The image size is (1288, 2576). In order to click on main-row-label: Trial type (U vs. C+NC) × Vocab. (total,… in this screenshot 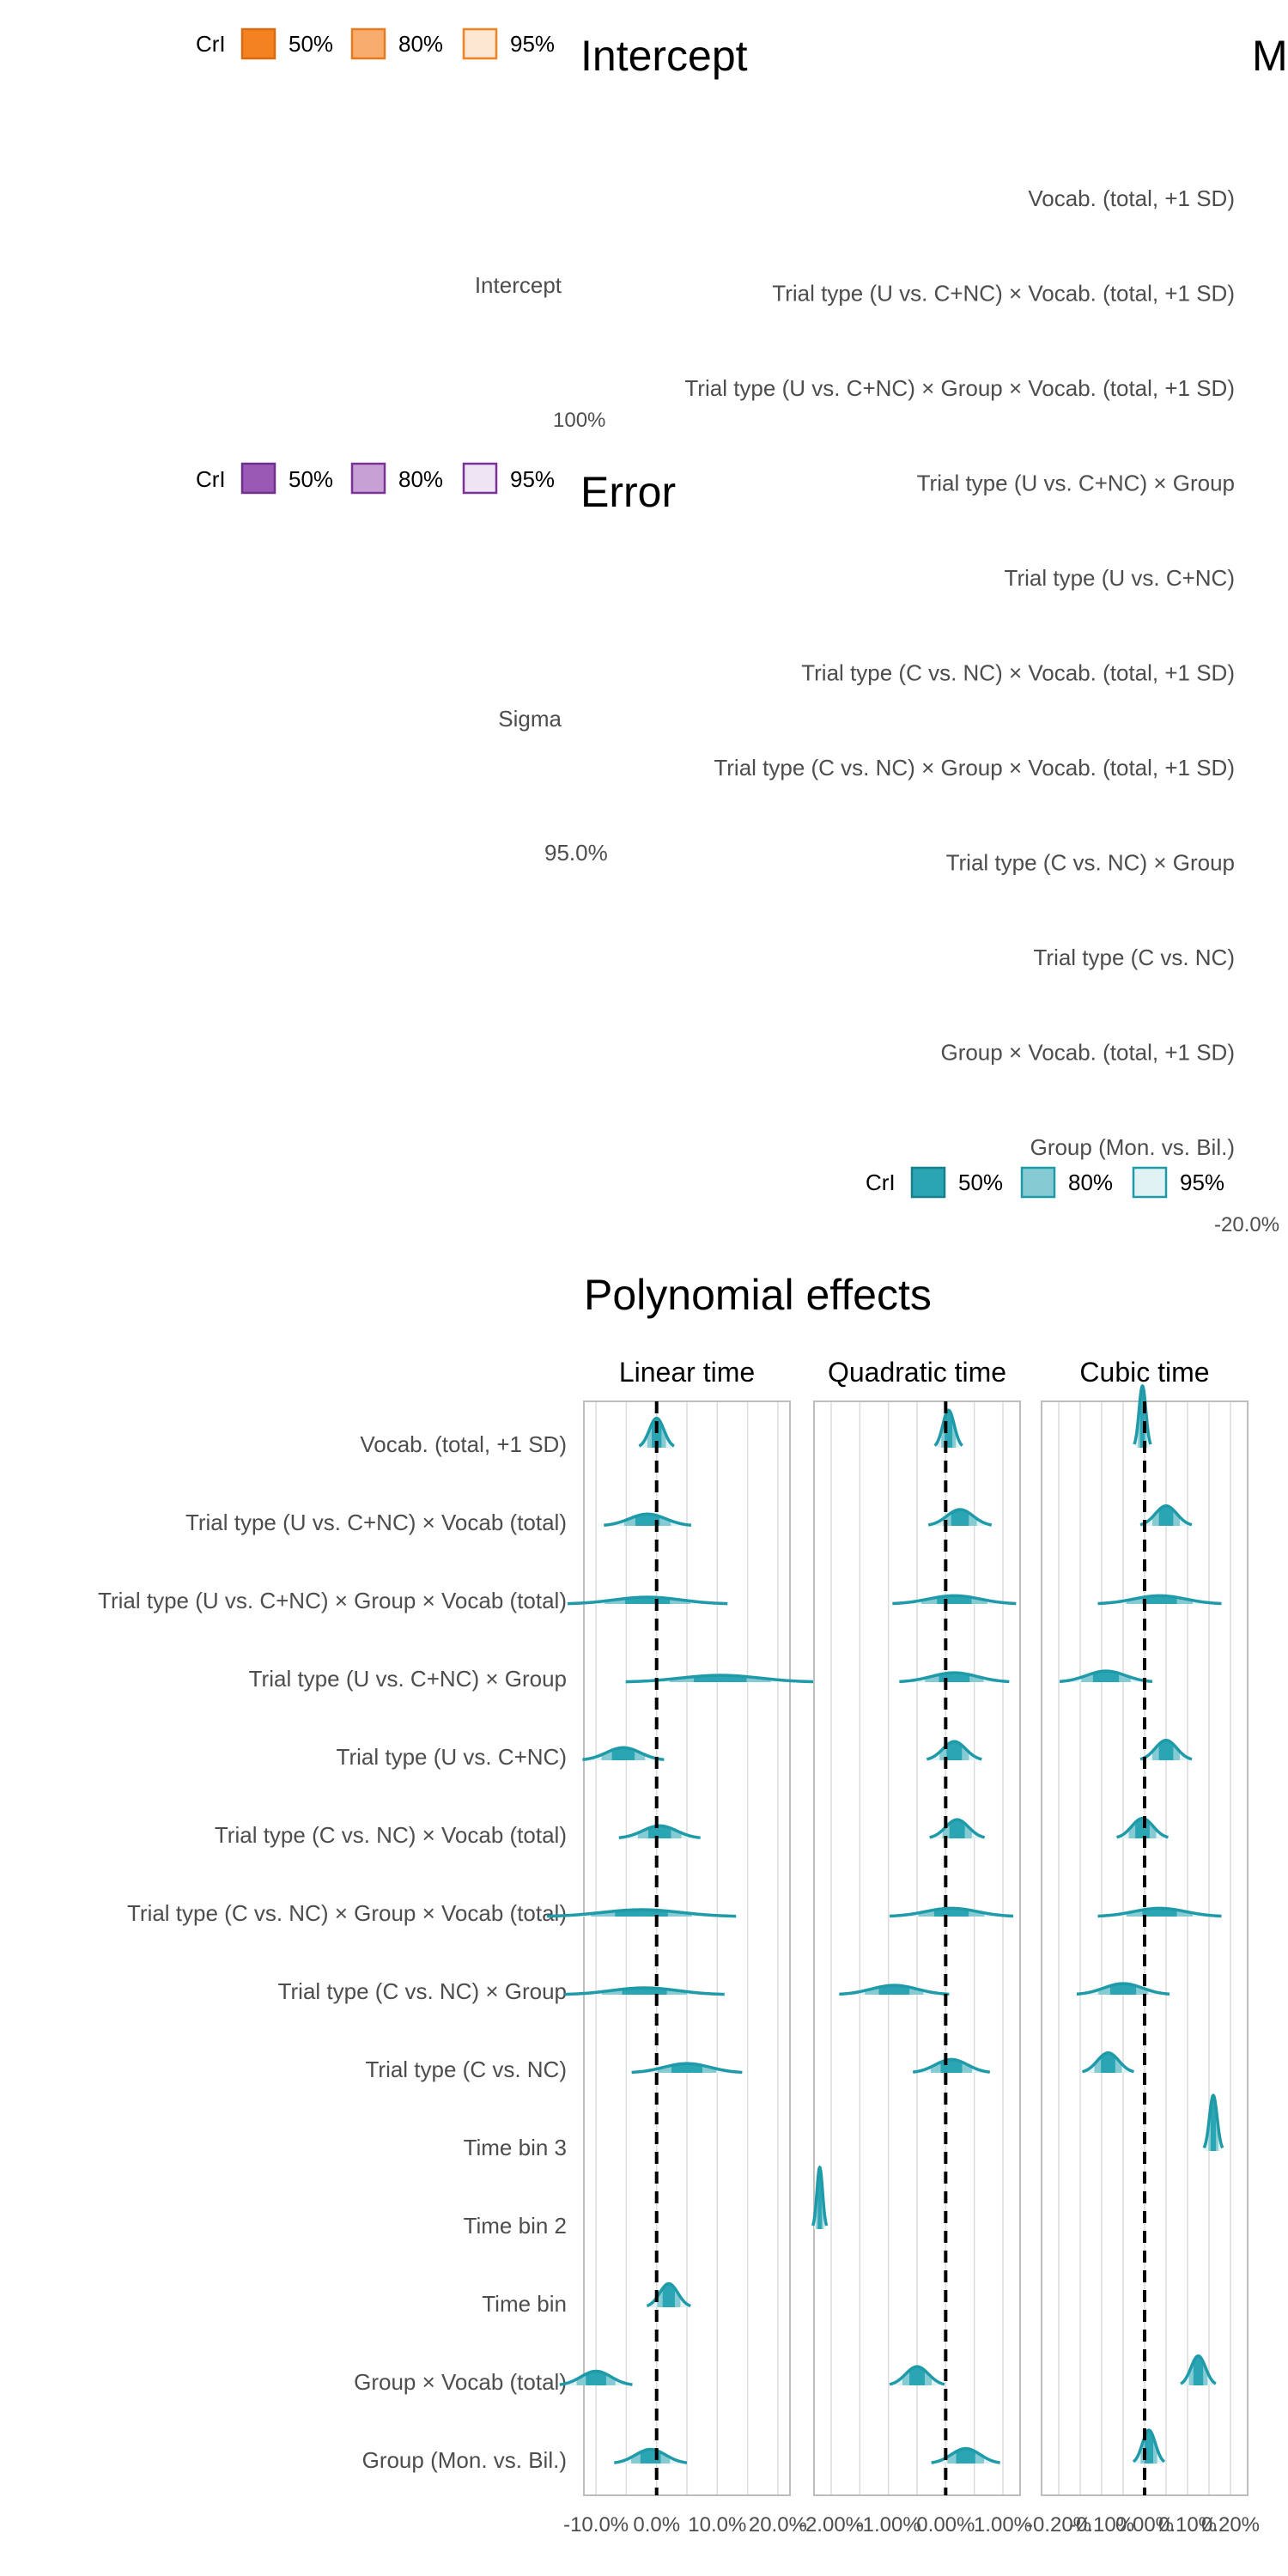, I will do `click(1003, 294)`.